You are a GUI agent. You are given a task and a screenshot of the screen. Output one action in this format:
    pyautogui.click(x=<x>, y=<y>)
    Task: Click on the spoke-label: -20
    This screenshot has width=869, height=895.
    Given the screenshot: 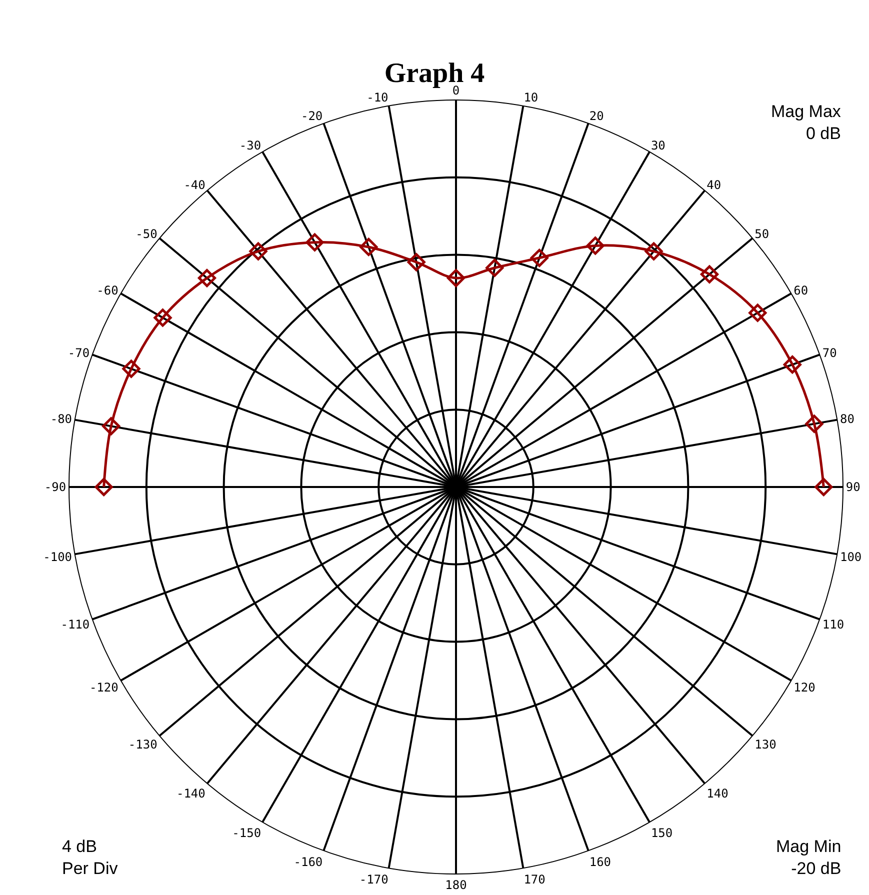 What is the action you would take?
    pyautogui.click(x=311, y=115)
    